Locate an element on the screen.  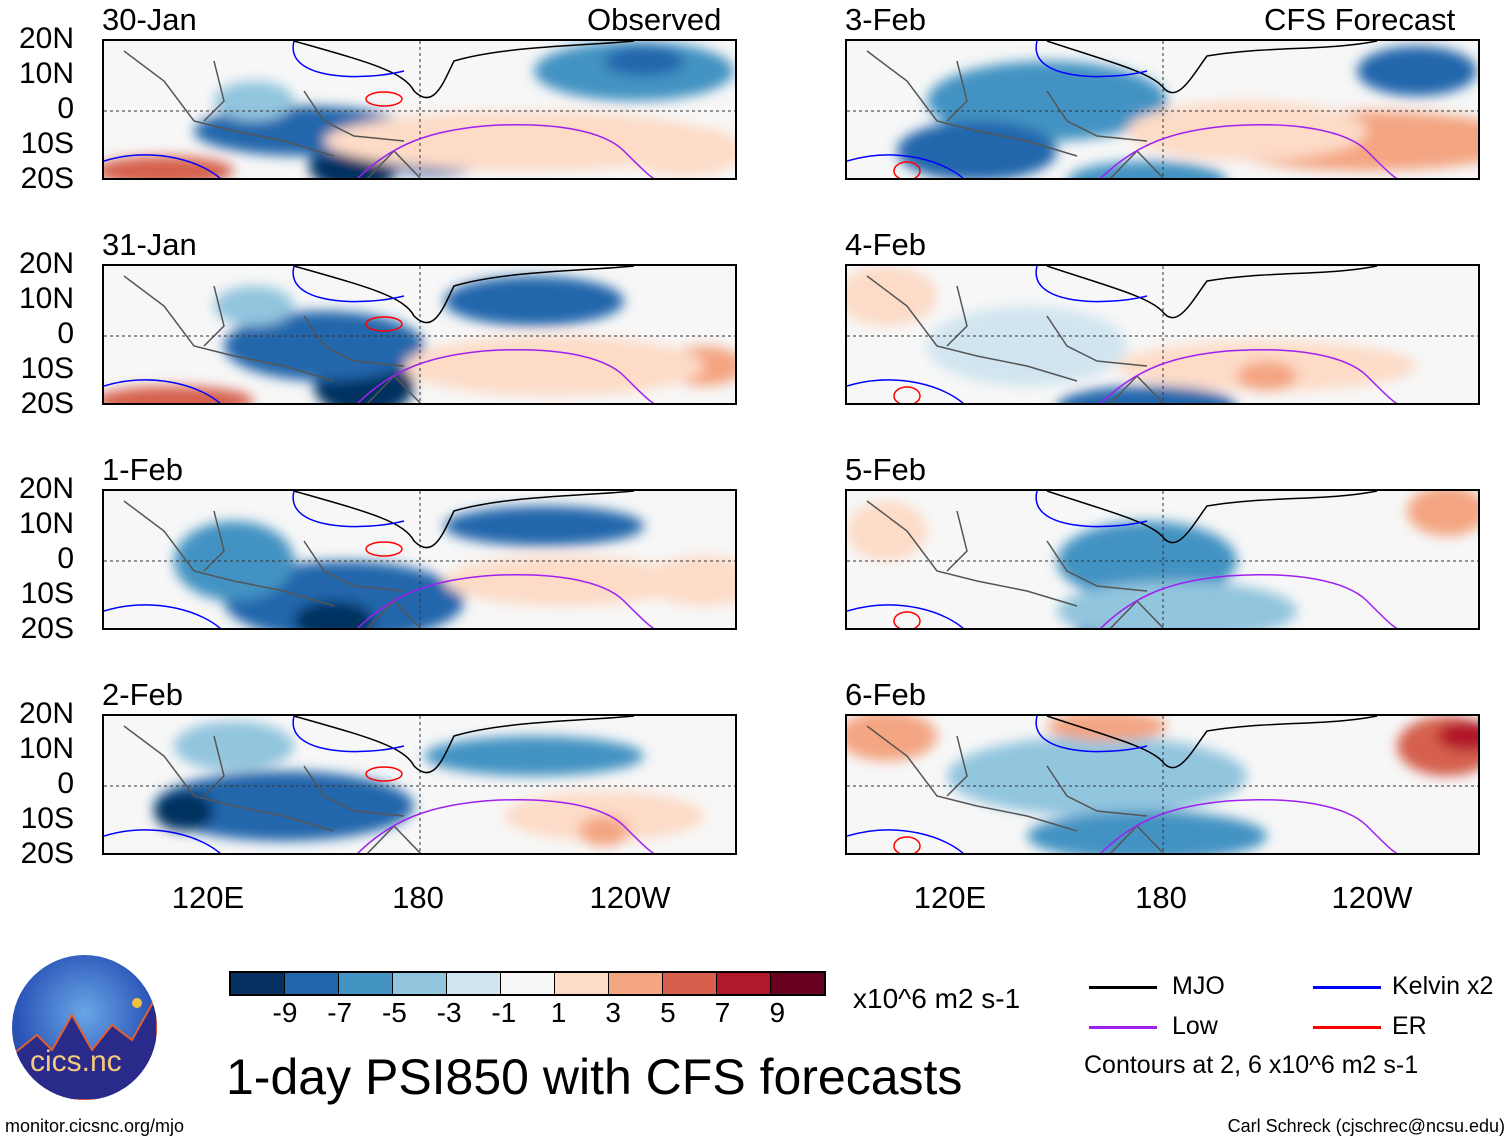
colorbar-tick-label: -5 is located at coordinates (394, 1012).